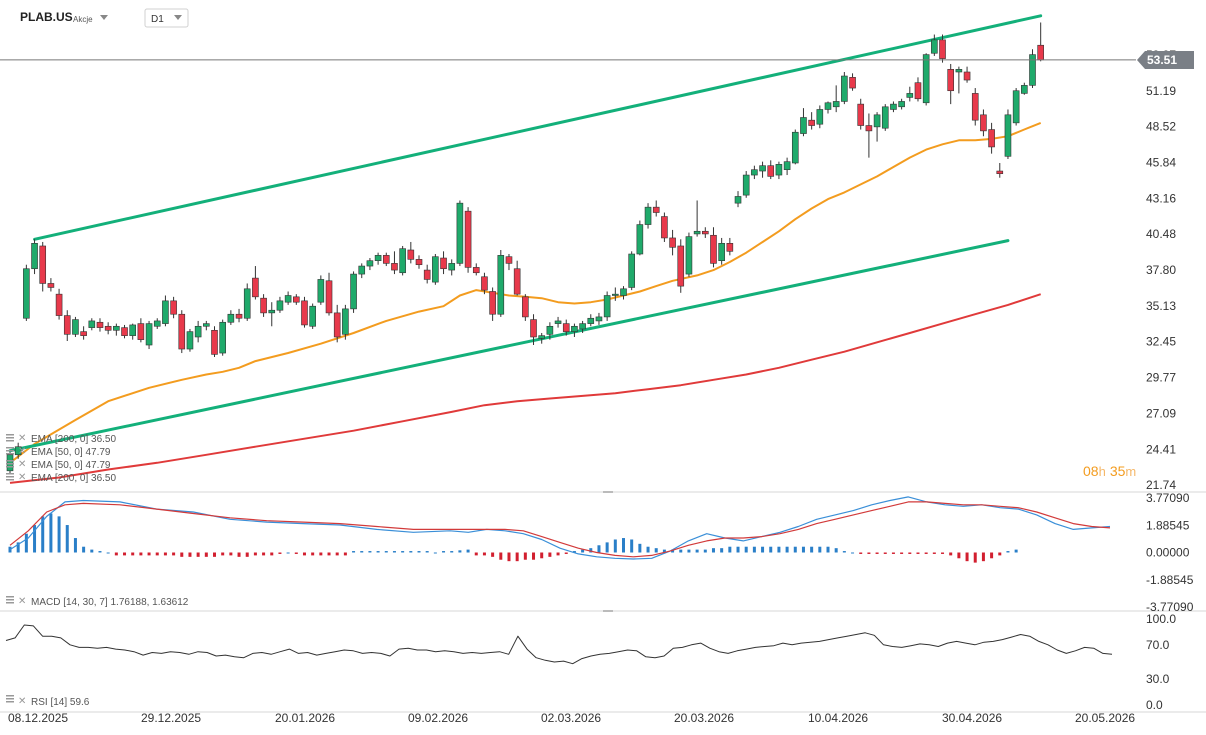  I want to click on rsi-legend: ✕ RSI [14] 59.6, so click(48, 701).